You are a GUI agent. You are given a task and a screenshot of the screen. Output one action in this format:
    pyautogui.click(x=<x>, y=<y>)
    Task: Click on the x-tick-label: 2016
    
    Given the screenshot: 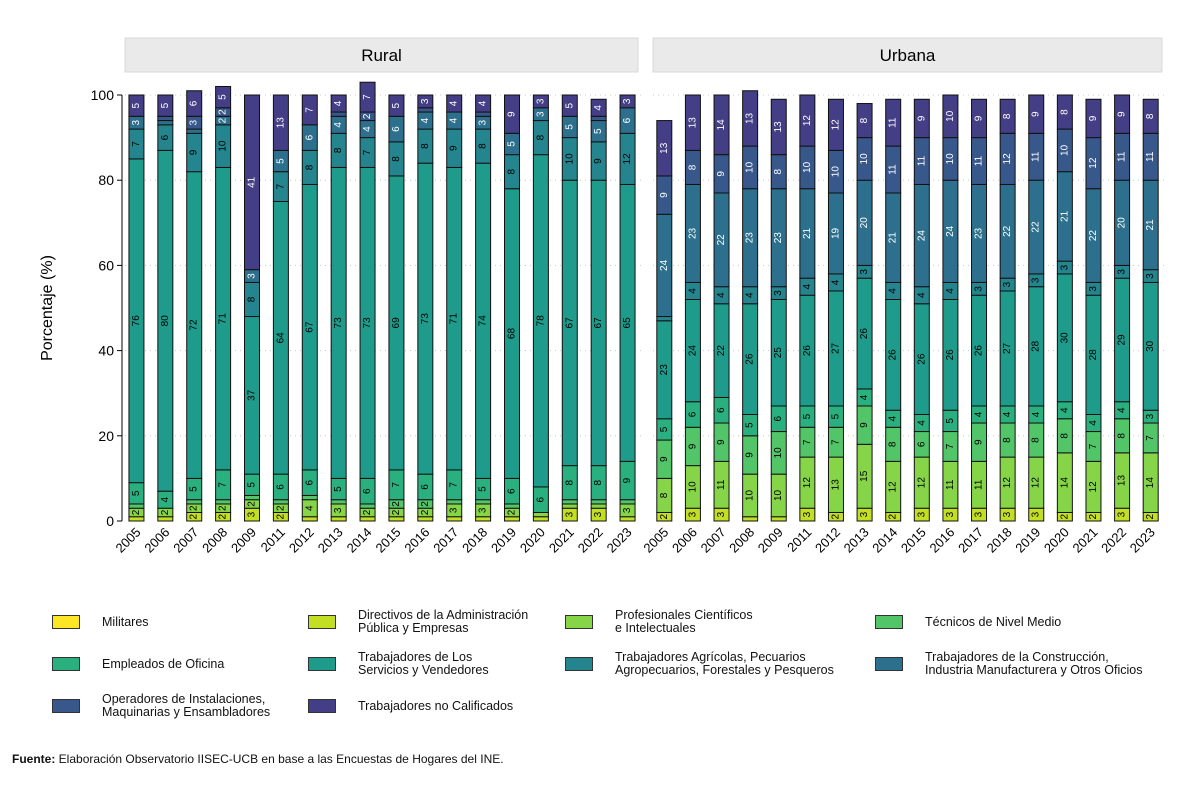 What is the action you would take?
    pyautogui.click(x=941, y=540)
    